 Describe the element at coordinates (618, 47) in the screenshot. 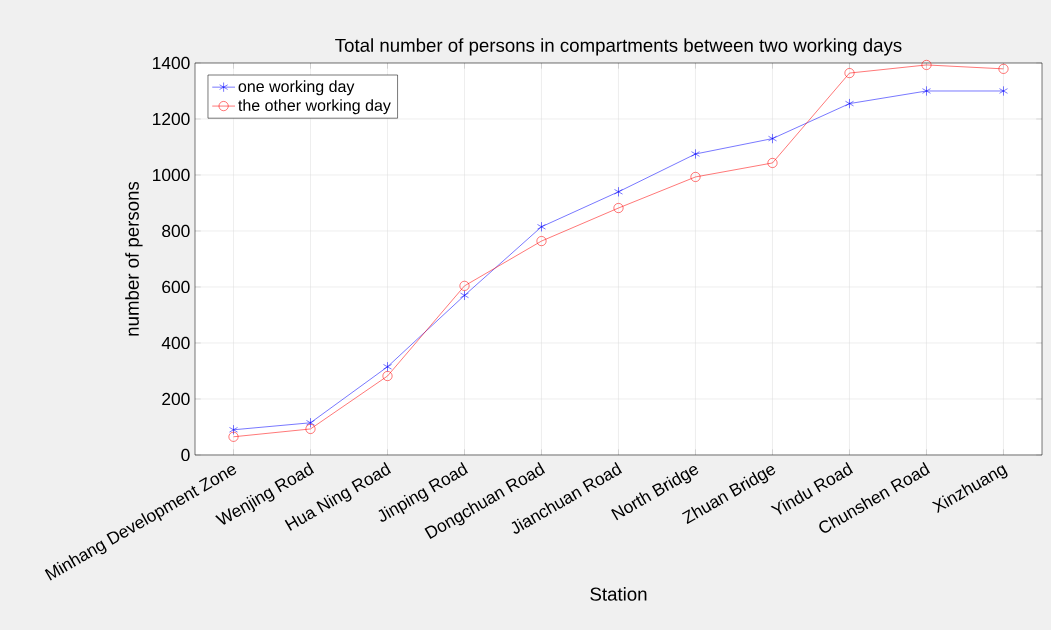

I see `chart-title: Total number of persons in compartments between two working days` at that location.